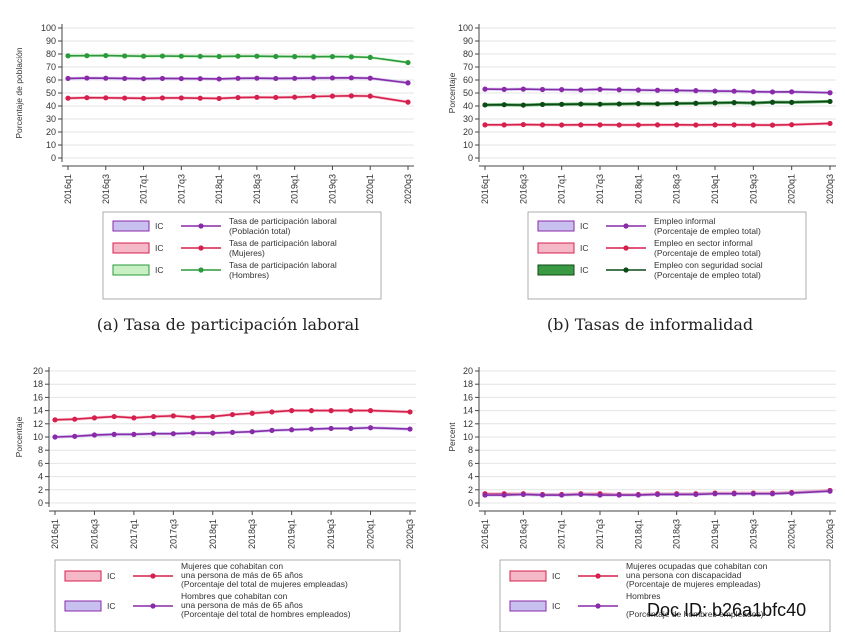 This screenshot has height=637, width=845. I want to click on x-tick-label: 2018q1, so click(219, 189).